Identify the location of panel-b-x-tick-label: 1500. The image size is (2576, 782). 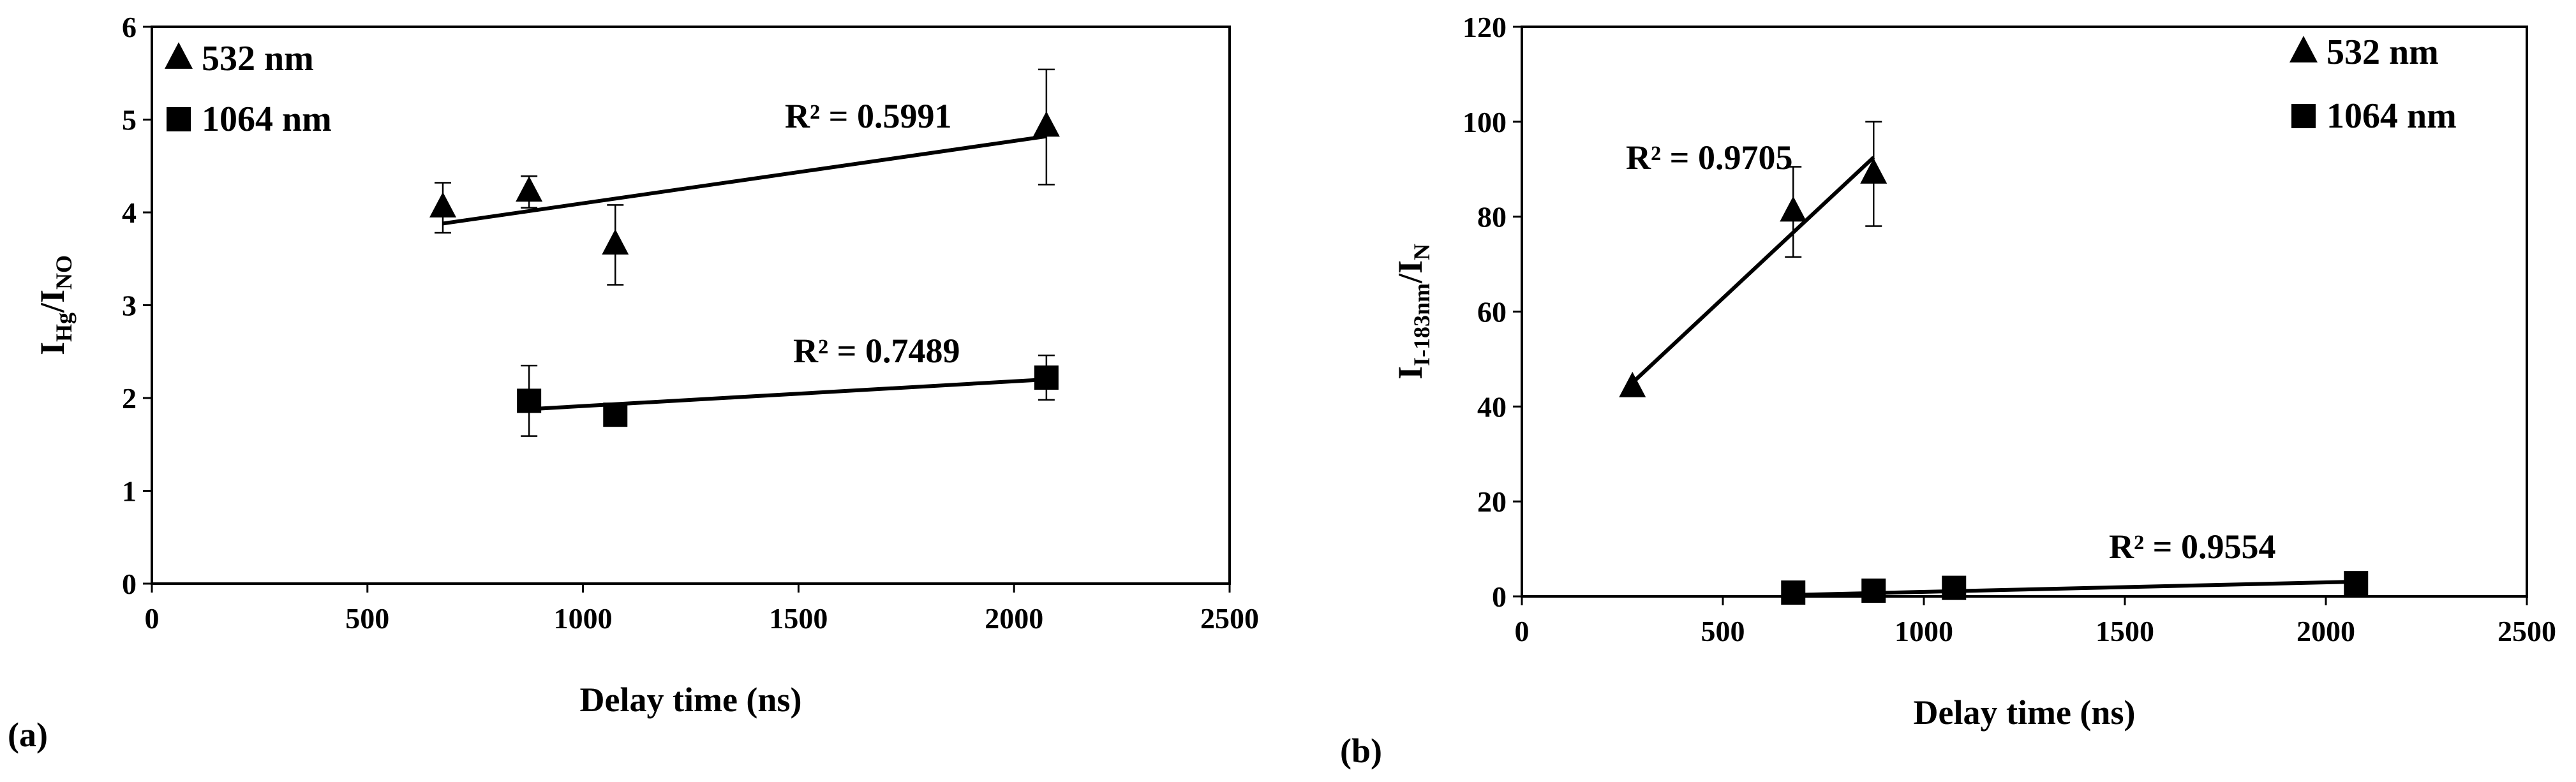
(2125, 631).